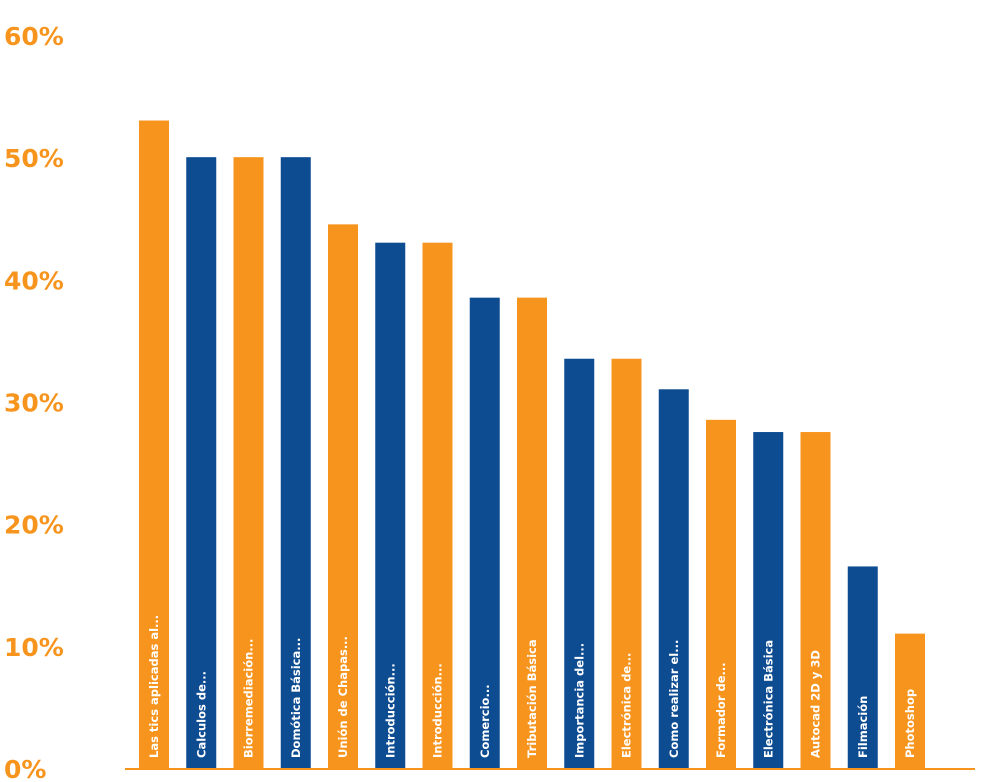 This screenshot has height=782, width=983. What do you see at coordinates (34, 525) in the screenshot?
I see `y-tick-label: 20%` at bounding box center [34, 525].